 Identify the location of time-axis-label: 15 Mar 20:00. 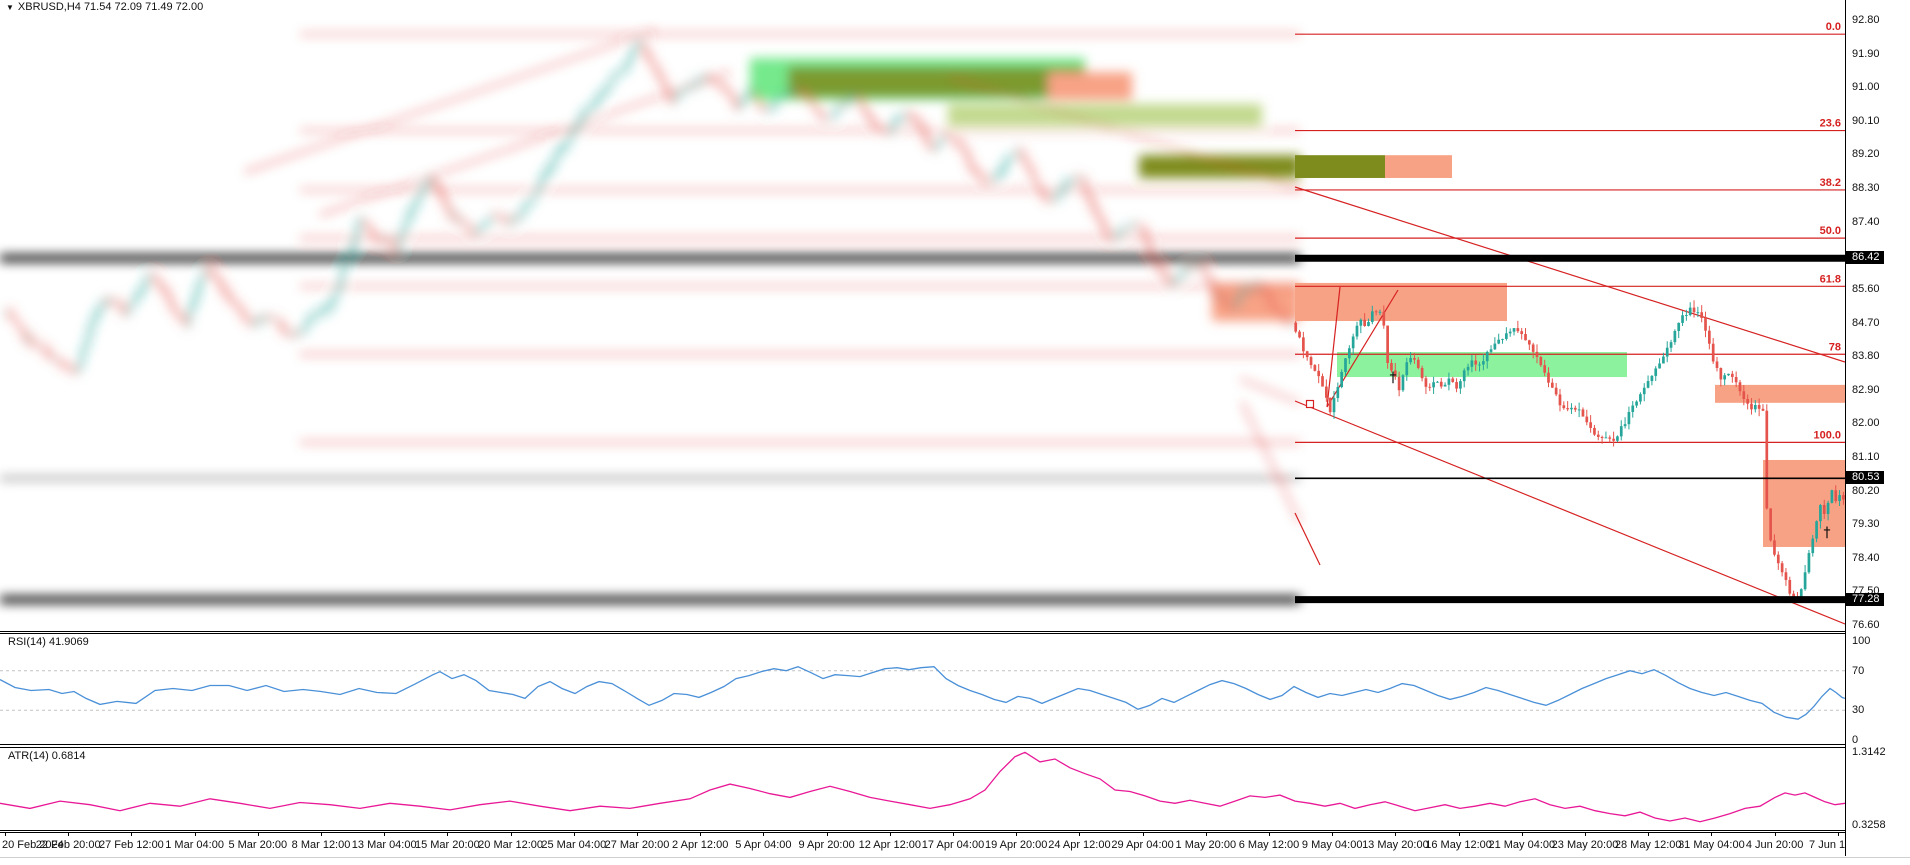
(447, 845).